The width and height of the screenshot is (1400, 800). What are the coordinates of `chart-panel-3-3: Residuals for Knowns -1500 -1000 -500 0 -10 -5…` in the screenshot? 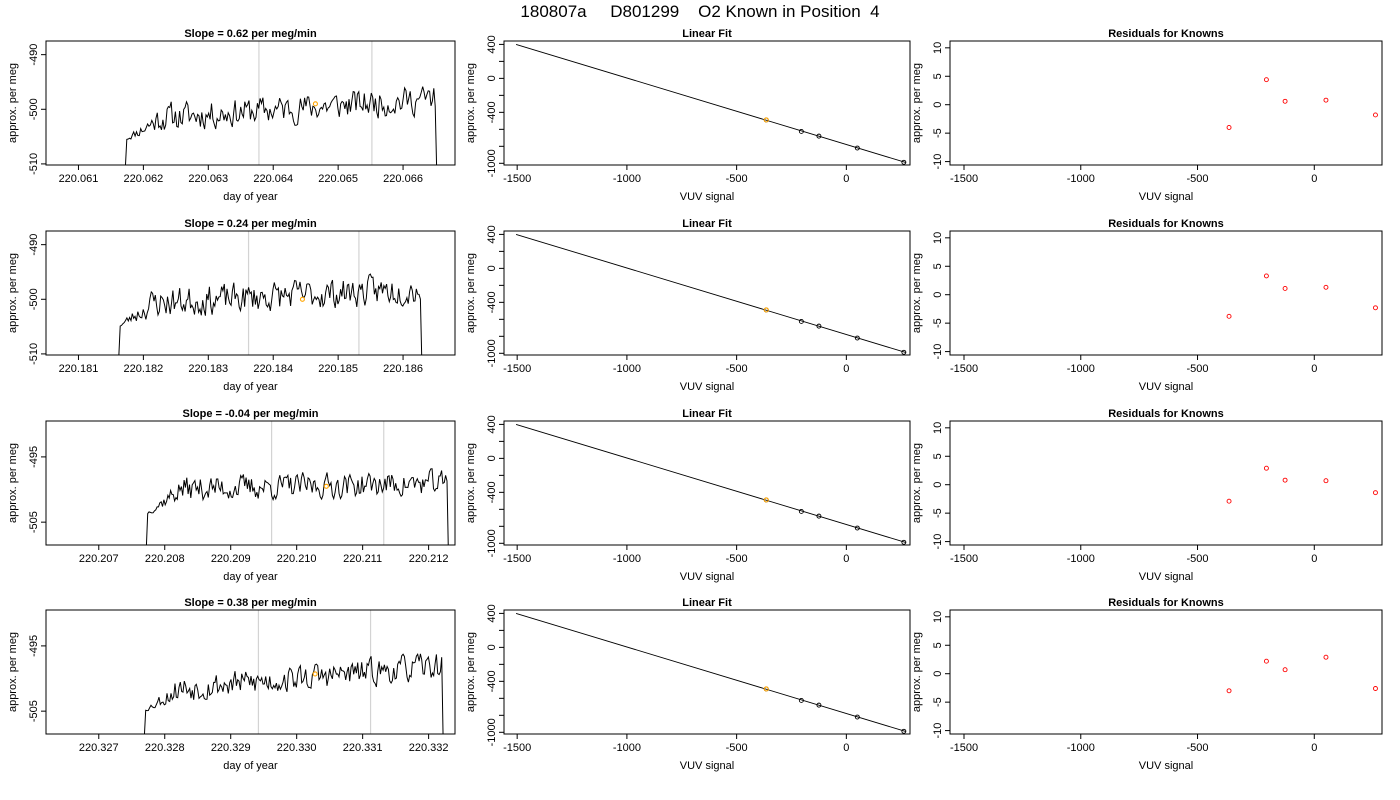 It's located at (1147, 495).